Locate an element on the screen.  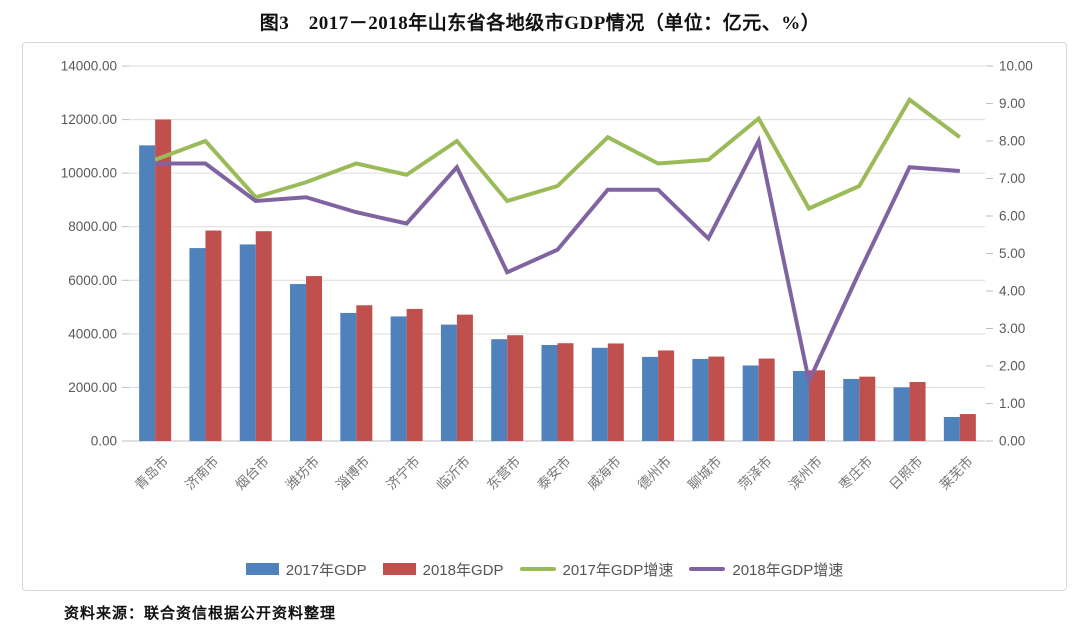
legend-label-2017-growth: 2017年GDP增速 is located at coordinates (618, 570).